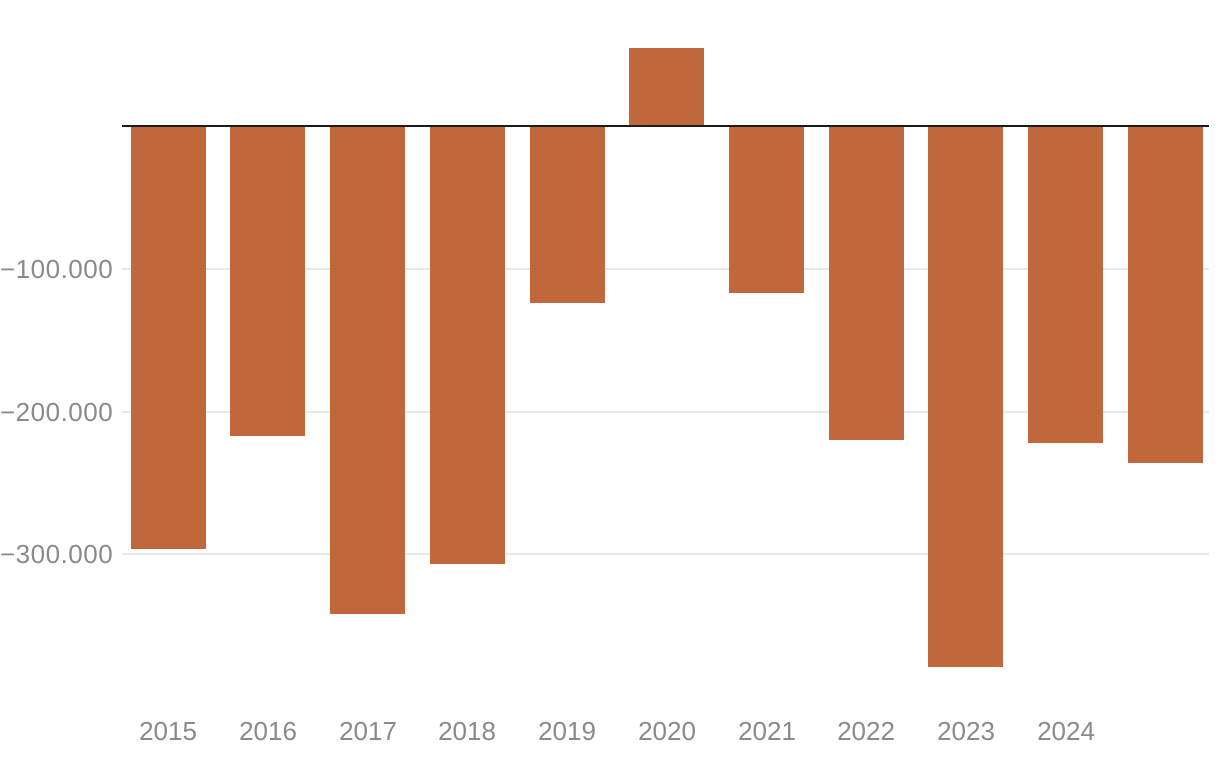  Describe the element at coordinates (1065, 285) in the screenshot. I see `bar-2024` at that location.